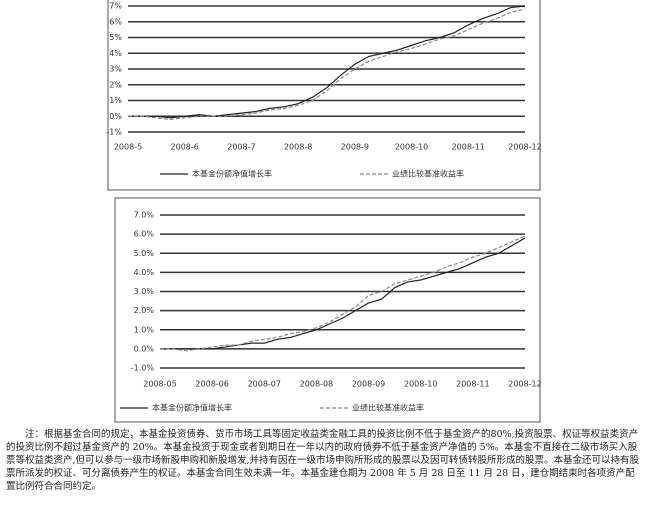 The width and height of the screenshot is (647, 512). I want to click on y-tick-label: -1.0%, so click(143, 368).